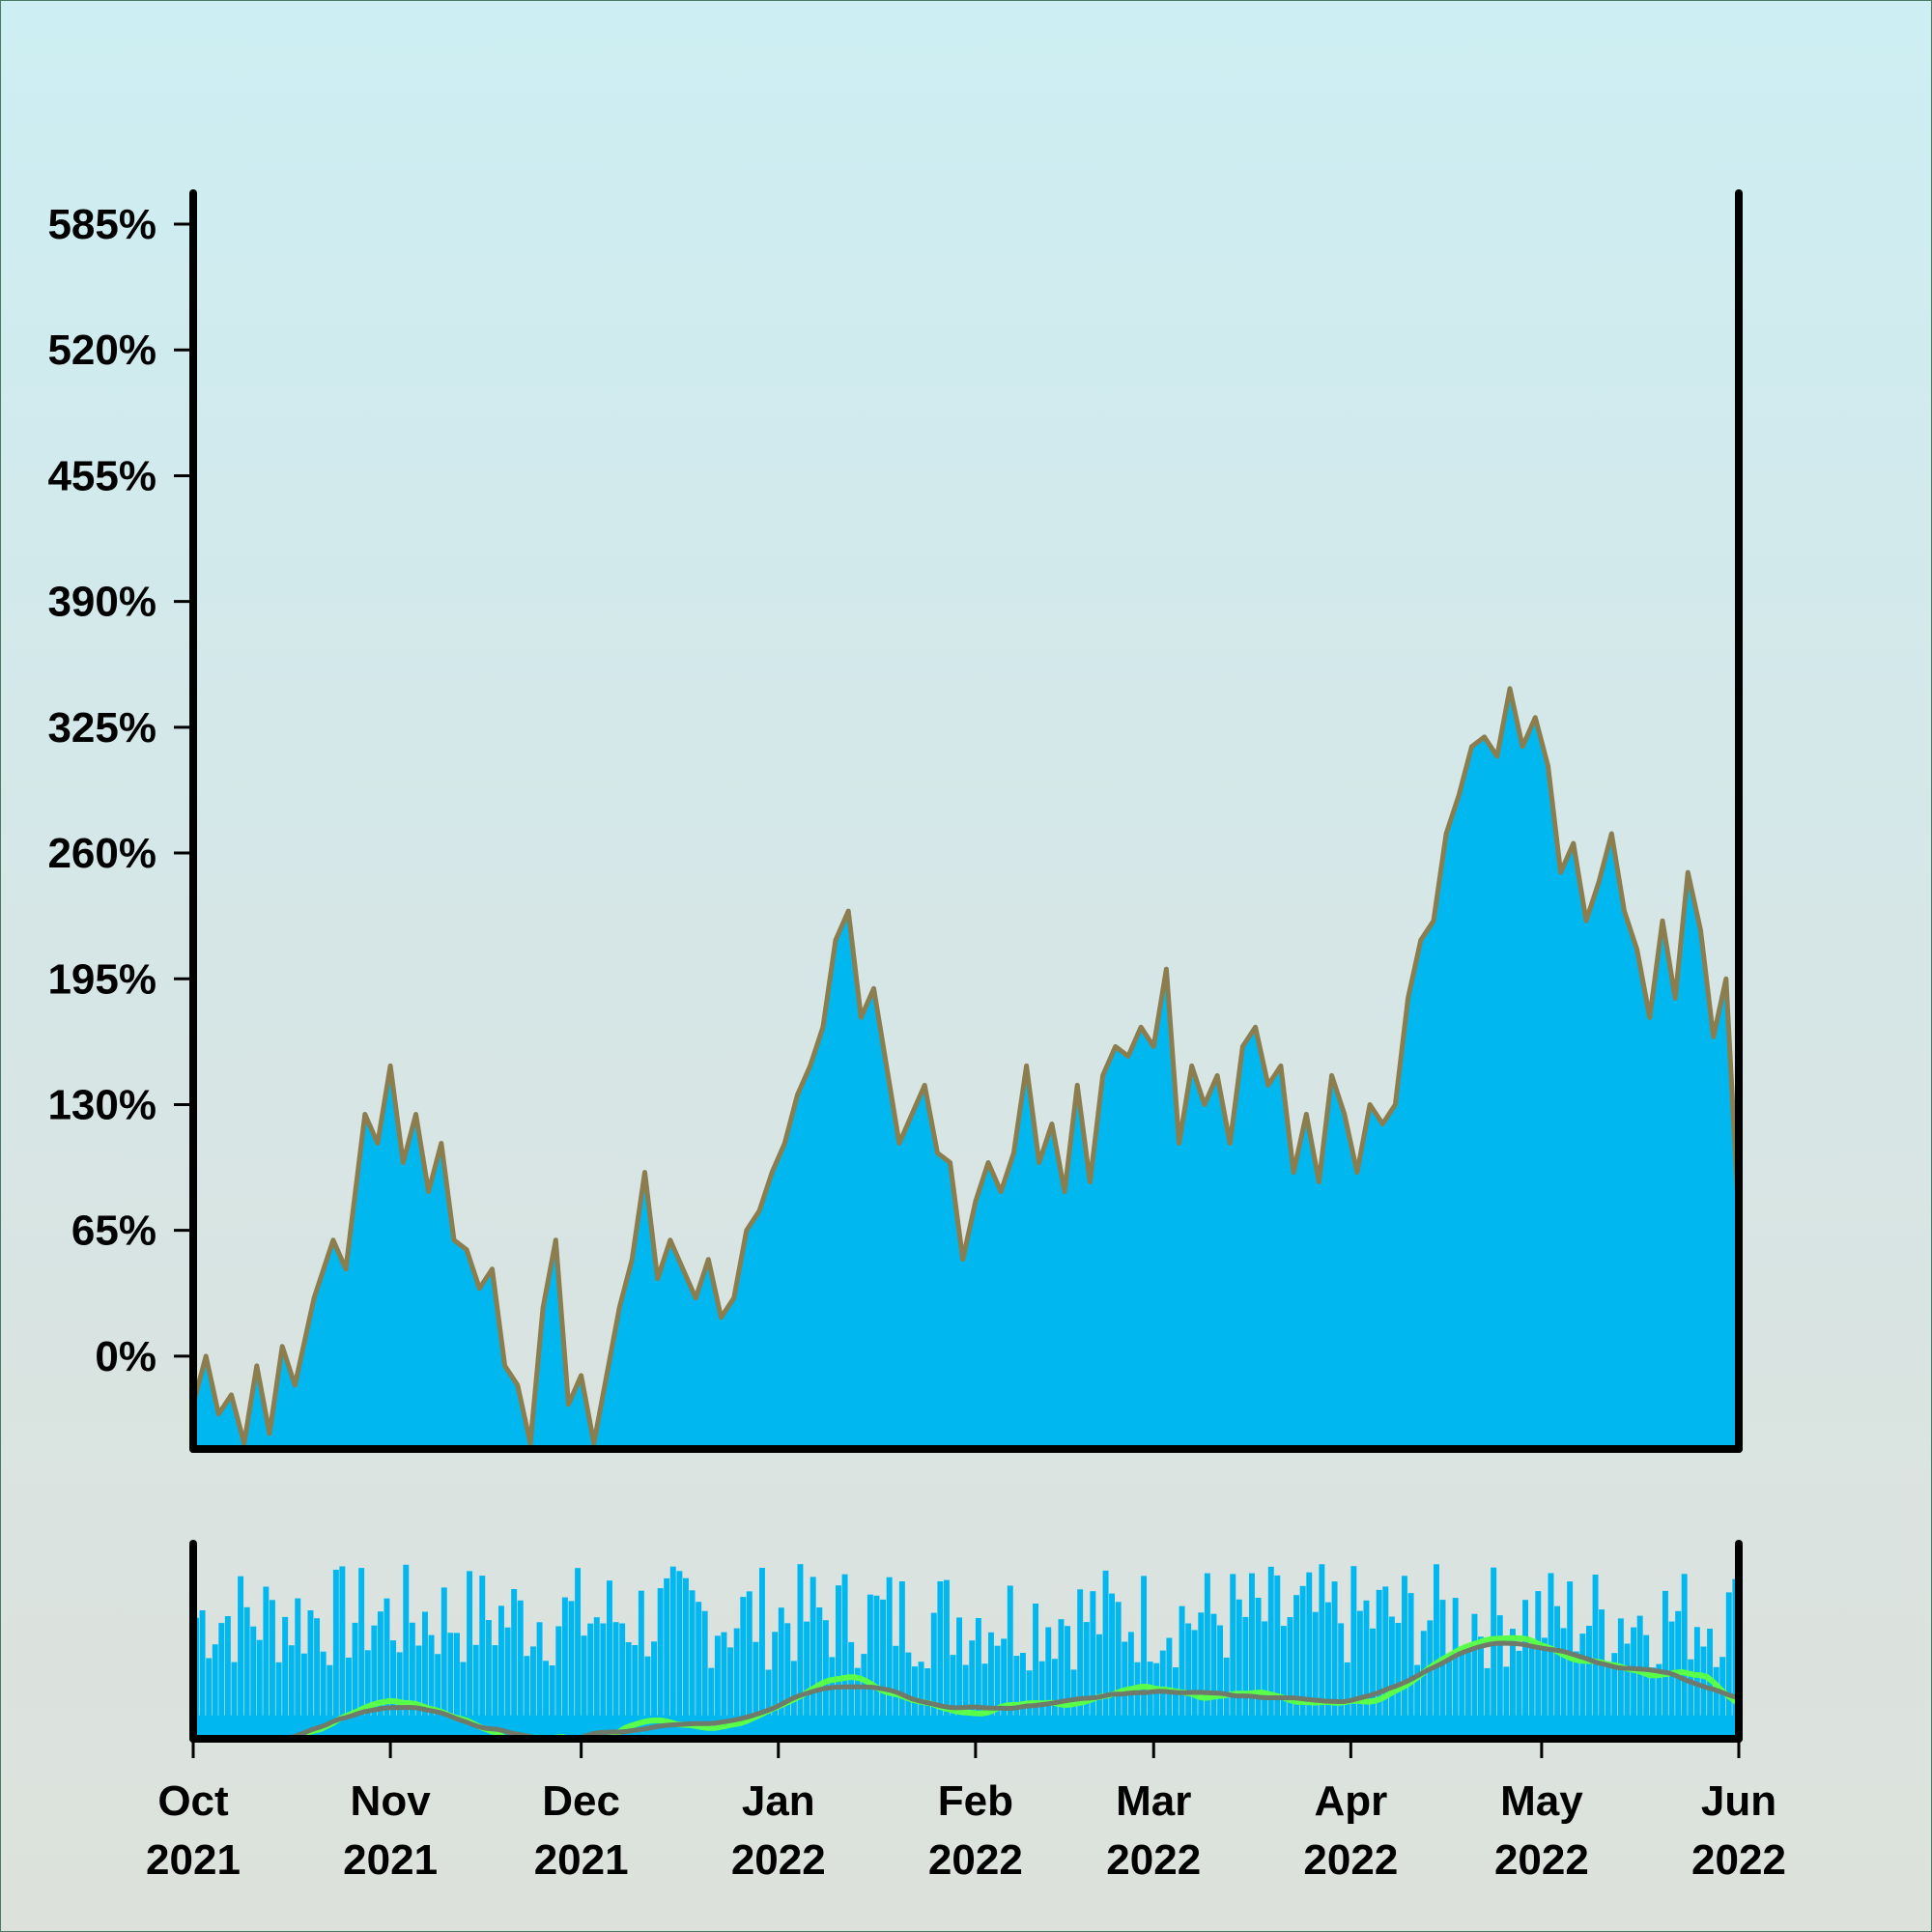  I want to click on nav-line-slow, so click(966, 1691).